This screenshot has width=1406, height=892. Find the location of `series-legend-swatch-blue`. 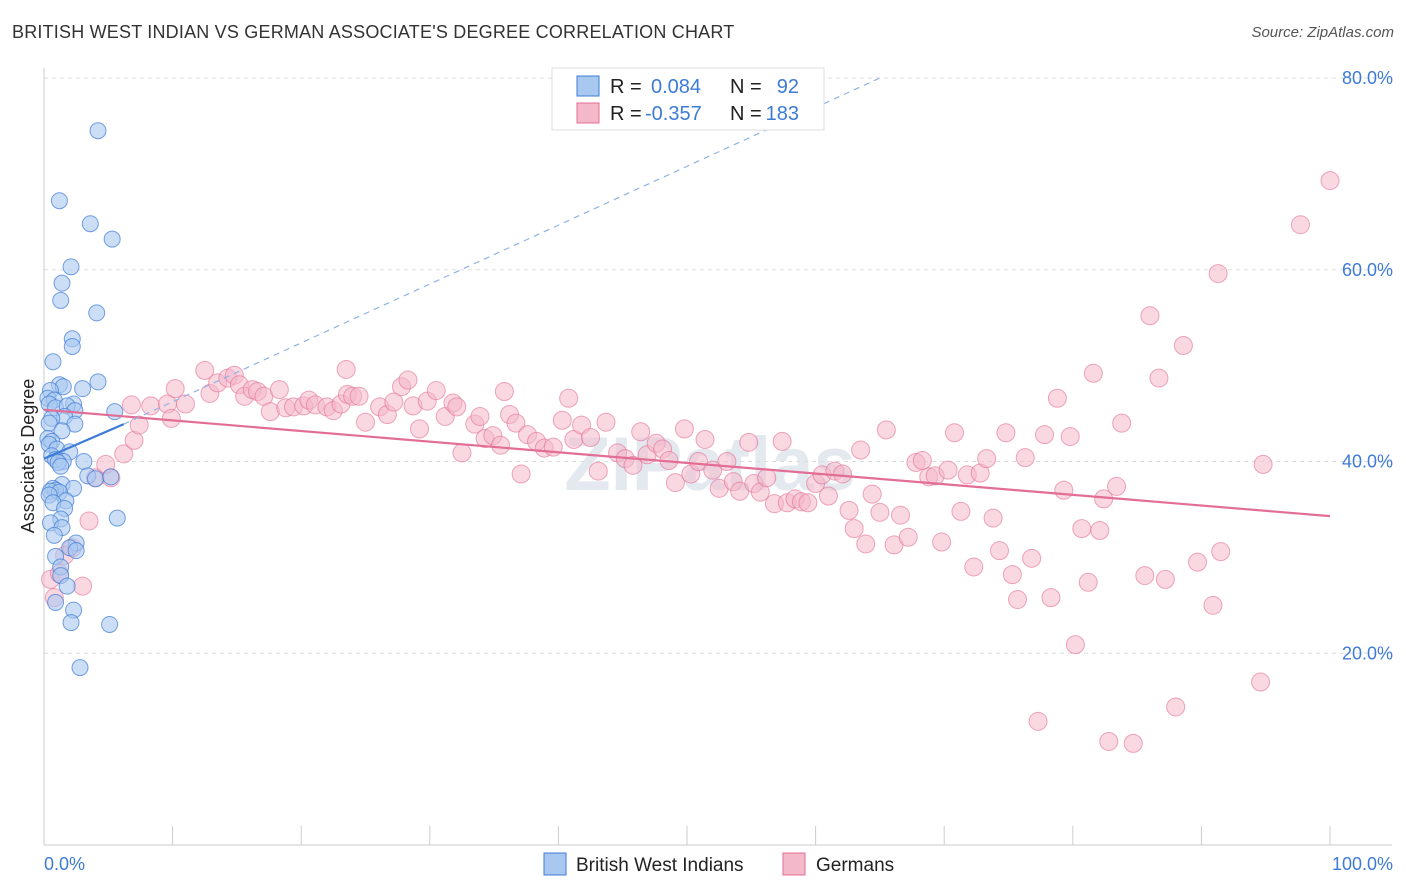

series-legend-swatch-blue is located at coordinates (555, 864).